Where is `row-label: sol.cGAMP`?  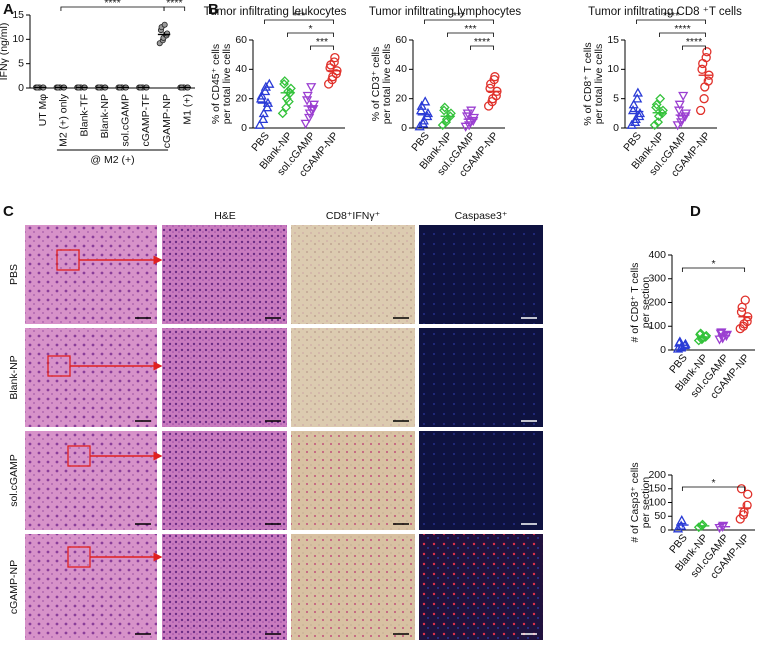
row-label: sol.cGAMP is located at coordinates (14, 480).